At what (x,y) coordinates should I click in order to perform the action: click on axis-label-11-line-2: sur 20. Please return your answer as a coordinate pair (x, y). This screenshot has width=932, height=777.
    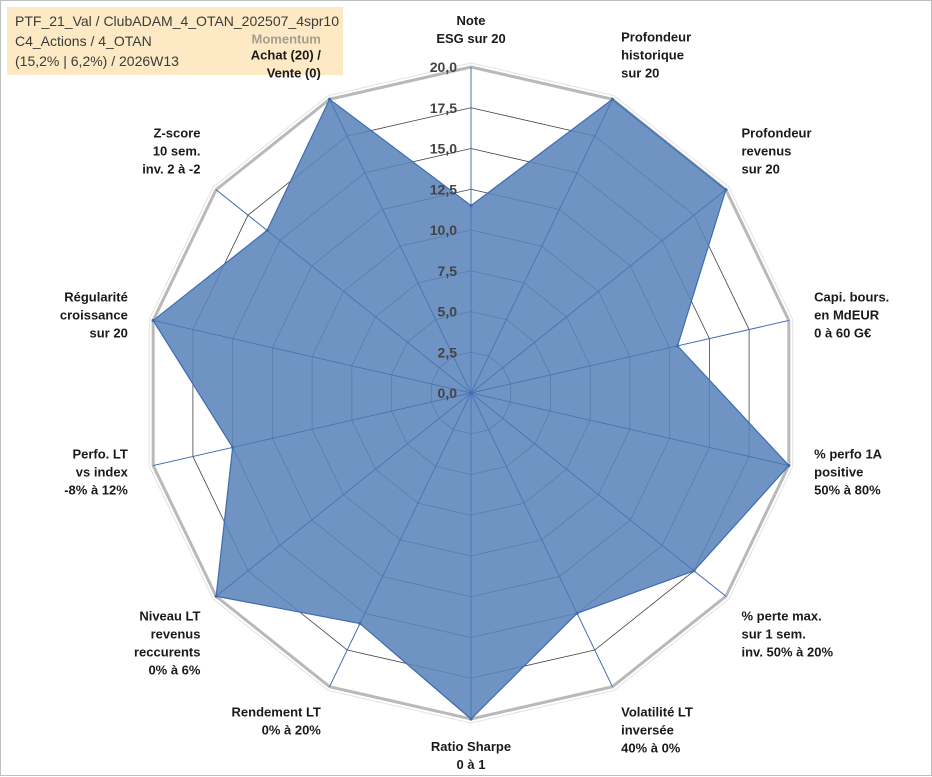
    Looking at the image, I should click on (109, 333).